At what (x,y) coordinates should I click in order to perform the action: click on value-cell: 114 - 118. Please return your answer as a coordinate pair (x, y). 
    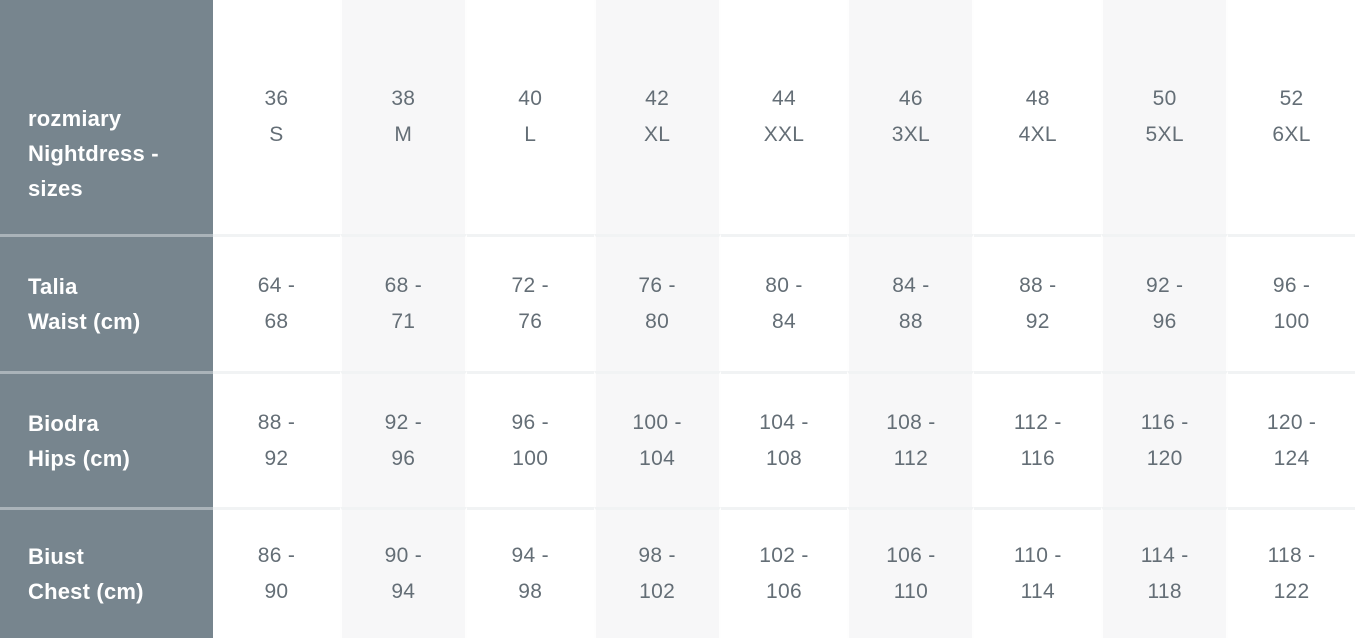
    Looking at the image, I should click on (1165, 572).